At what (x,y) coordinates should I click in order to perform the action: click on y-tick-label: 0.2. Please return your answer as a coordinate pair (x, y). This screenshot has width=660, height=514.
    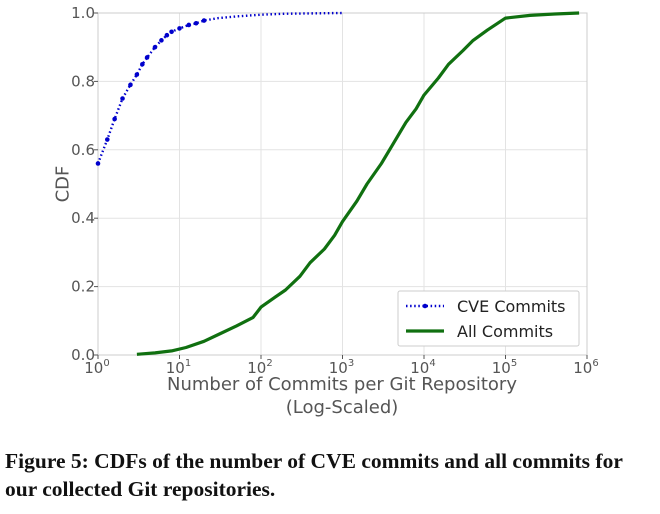
    Looking at the image, I should click on (83, 287).